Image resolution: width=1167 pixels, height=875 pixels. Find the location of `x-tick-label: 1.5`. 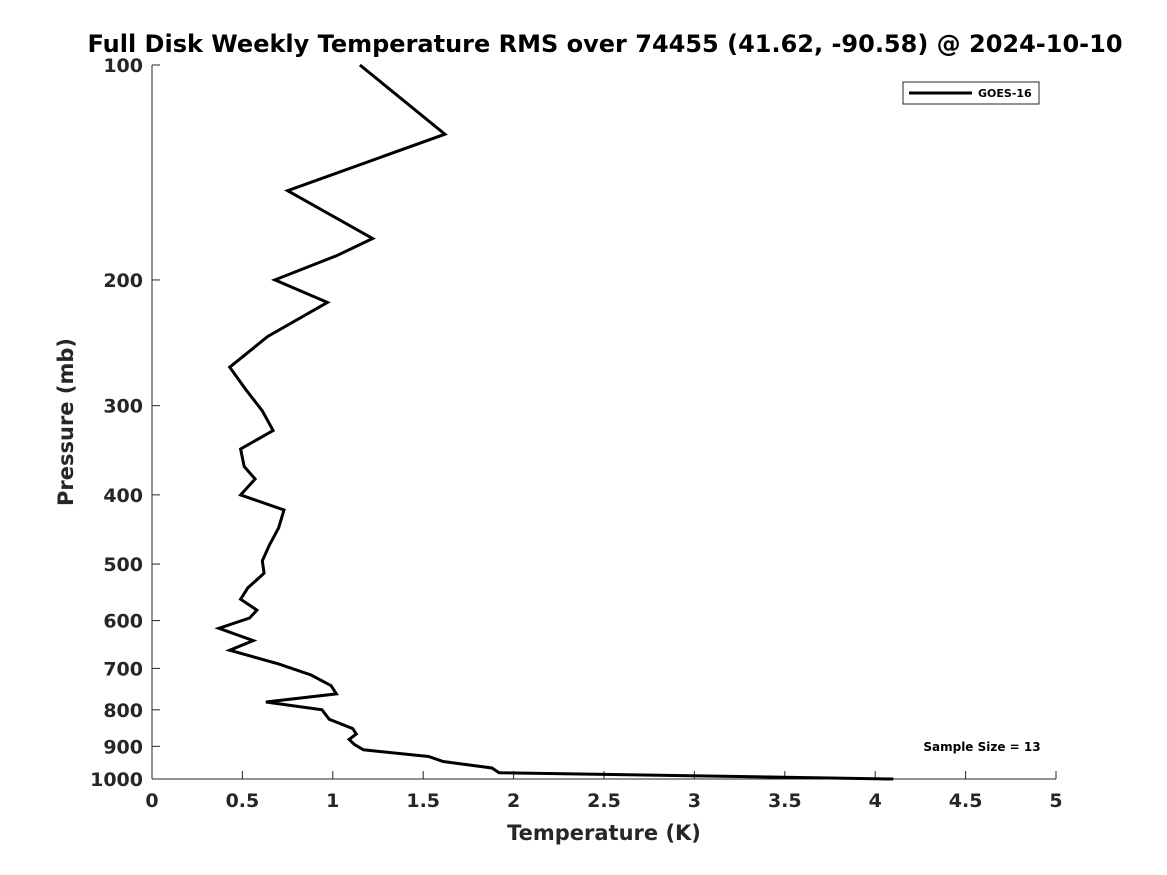

x-tick-label: 1.5 is located at coordinates (423, 801).